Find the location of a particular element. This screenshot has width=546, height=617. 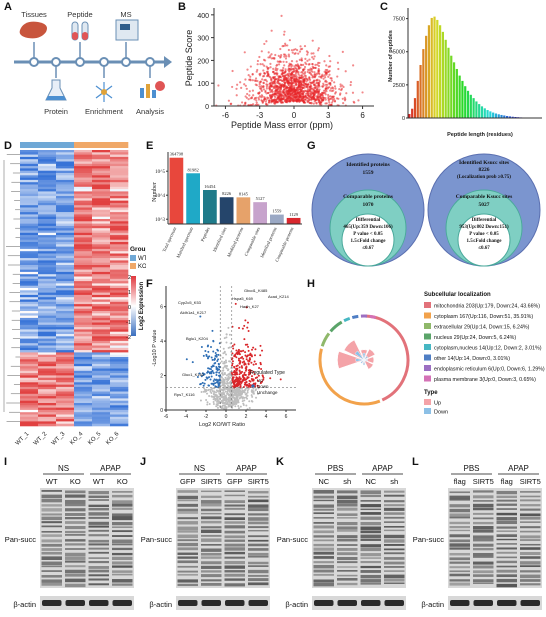

h-petal-up is located at coordinates (368, 364).